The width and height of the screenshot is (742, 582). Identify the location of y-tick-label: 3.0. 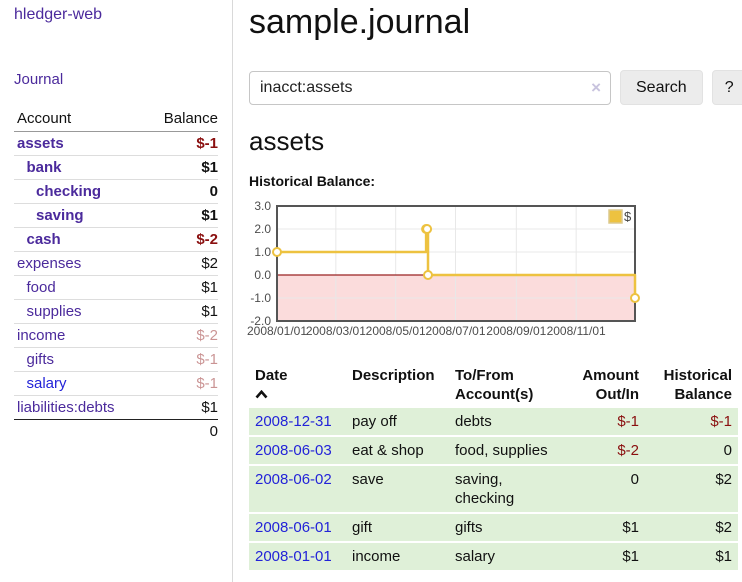
(262, 206).